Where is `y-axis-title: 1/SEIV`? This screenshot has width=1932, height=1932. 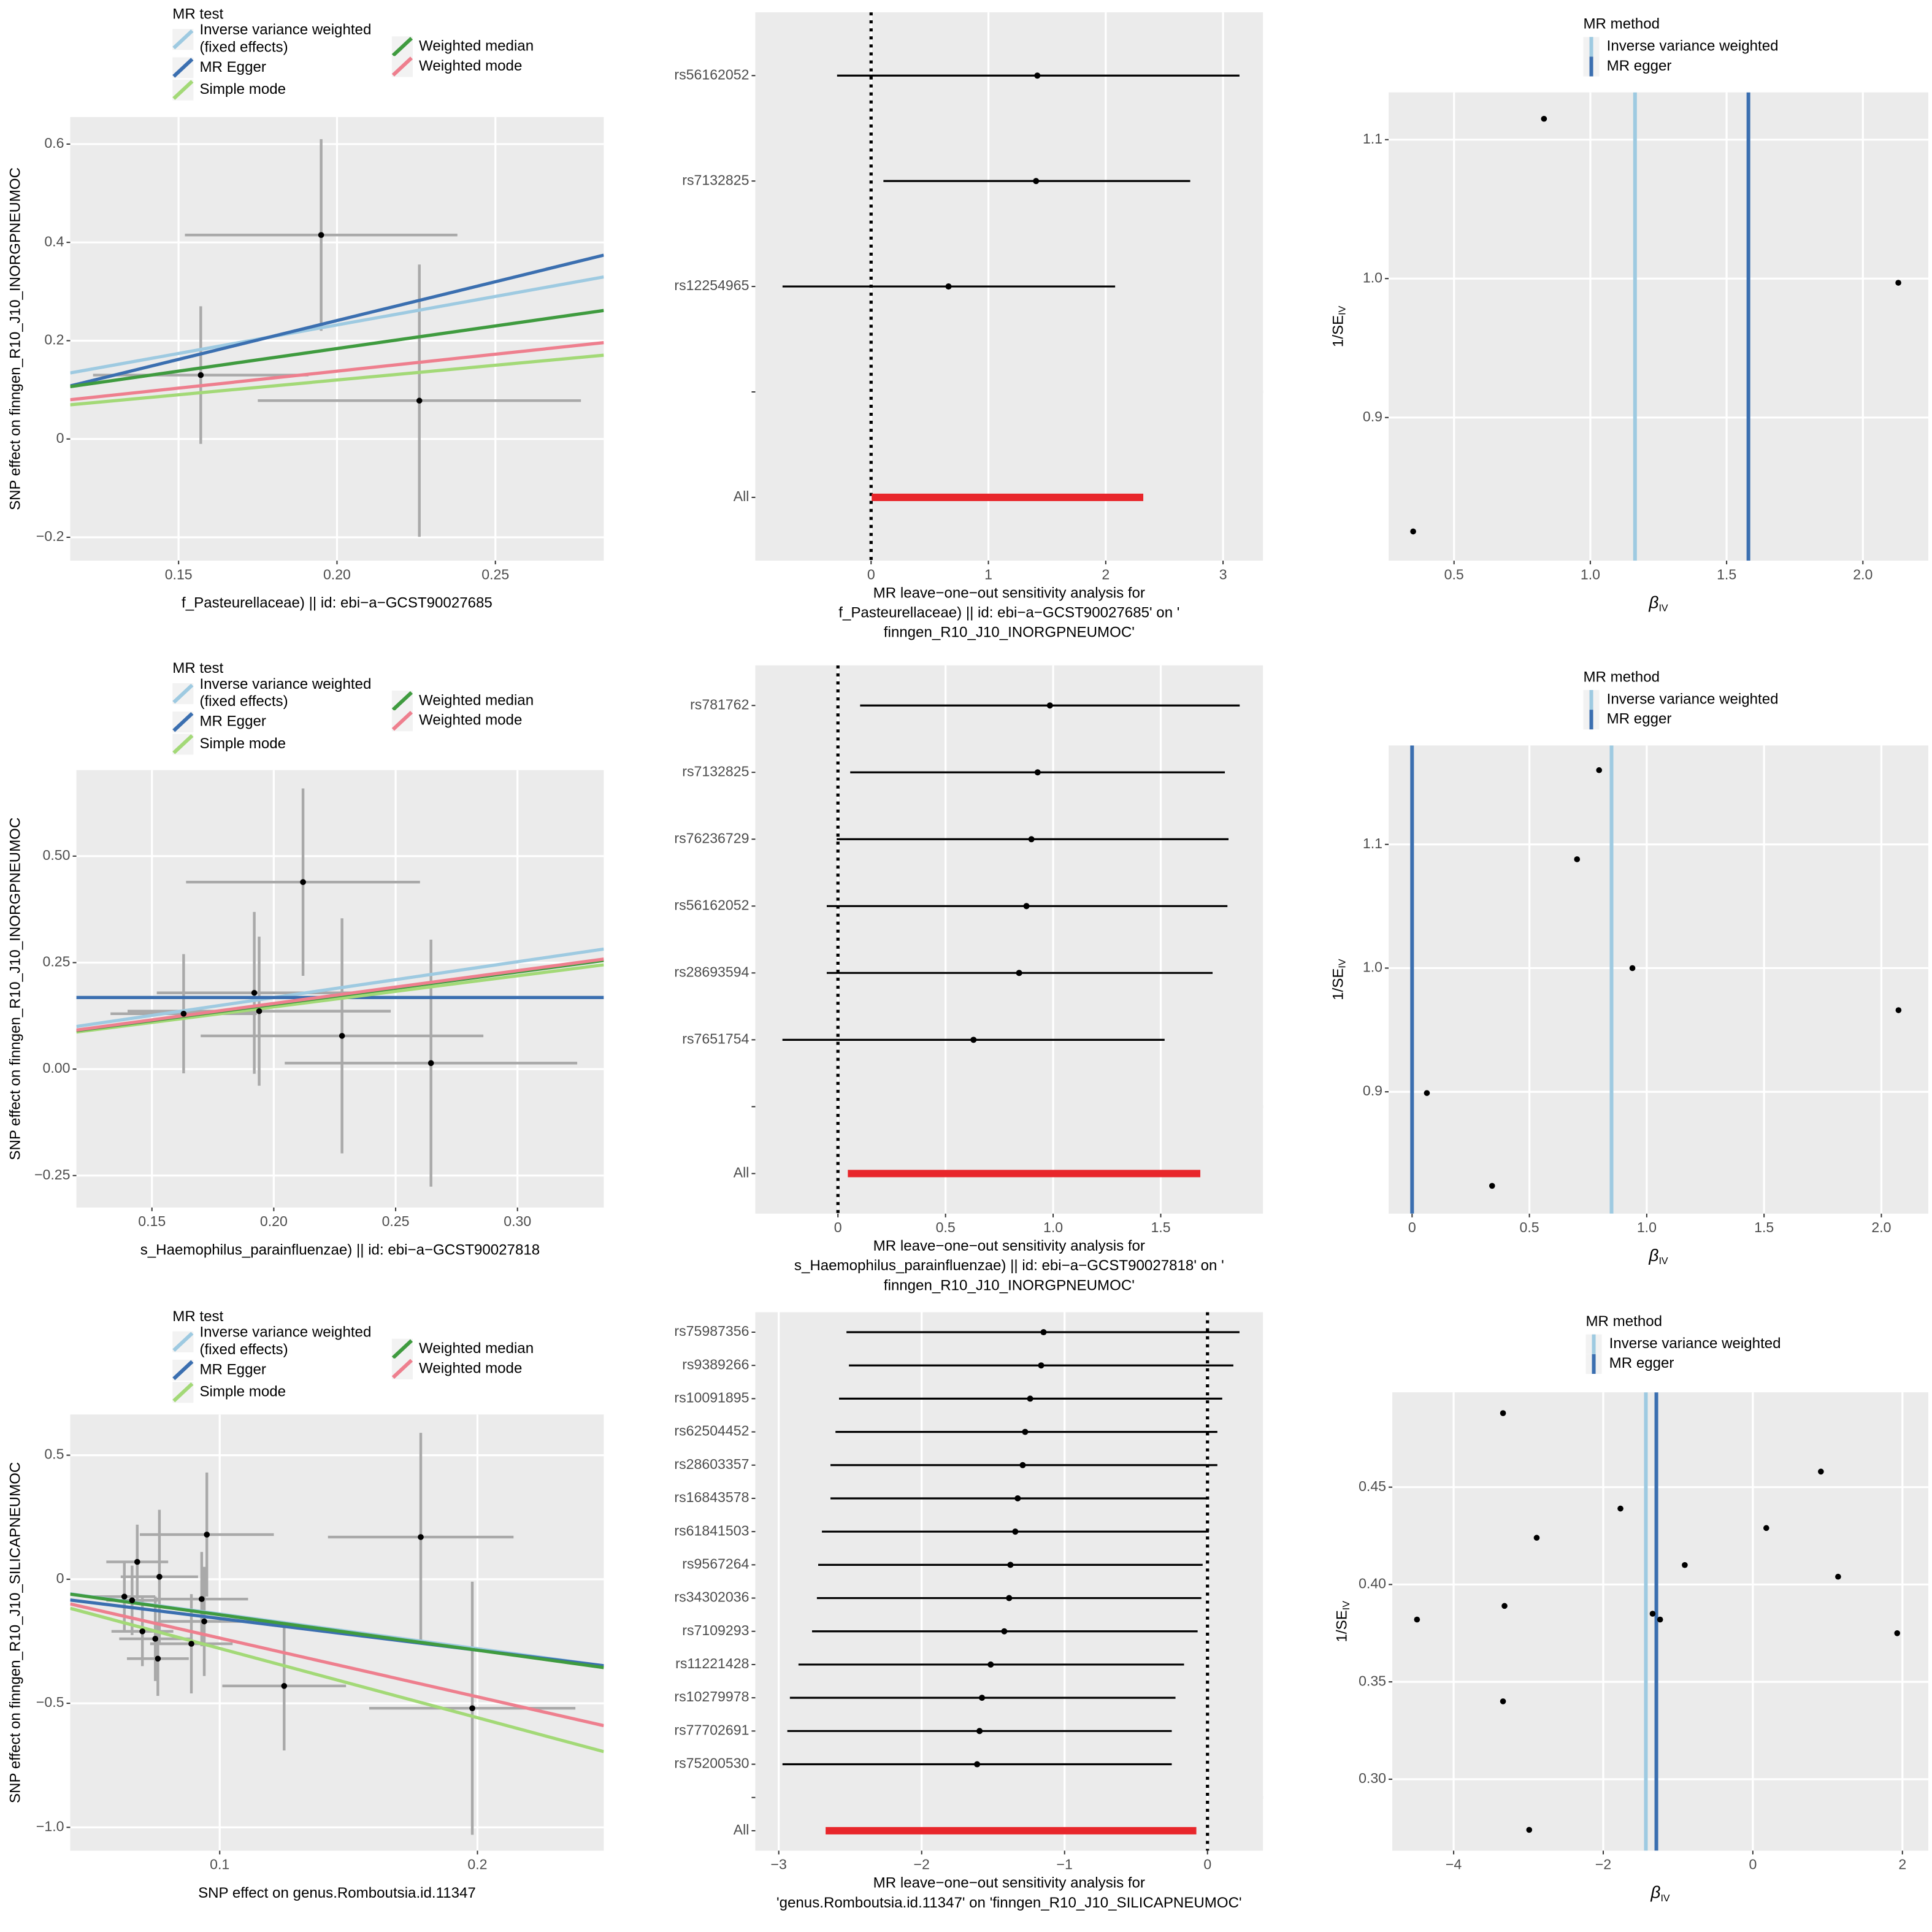
y-axis-title: 1/SEIV is located at coordinates (1343, 1622).